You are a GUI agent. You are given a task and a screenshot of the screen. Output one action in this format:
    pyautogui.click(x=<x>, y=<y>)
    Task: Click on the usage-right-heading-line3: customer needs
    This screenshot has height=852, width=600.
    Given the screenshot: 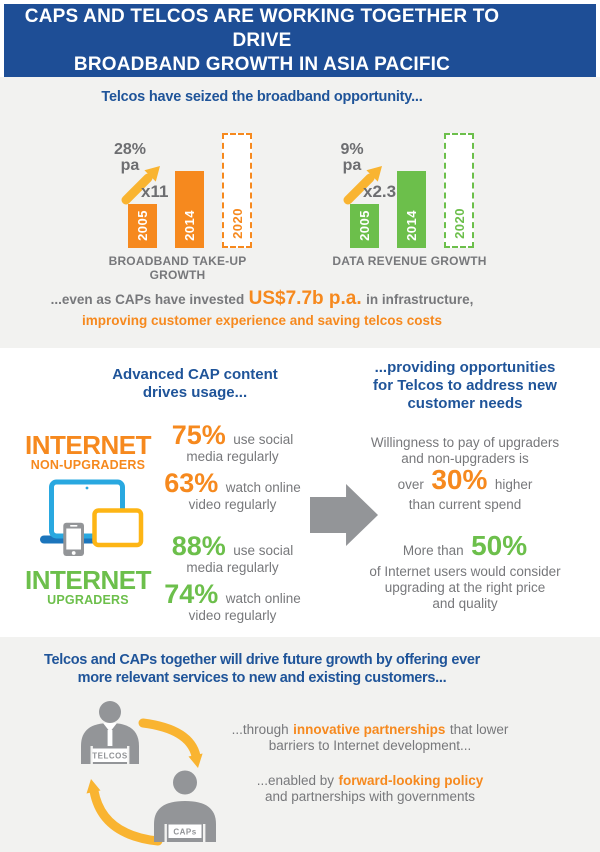 What is the action you would take?
    pyautogui.click(x=465, y=403)
    